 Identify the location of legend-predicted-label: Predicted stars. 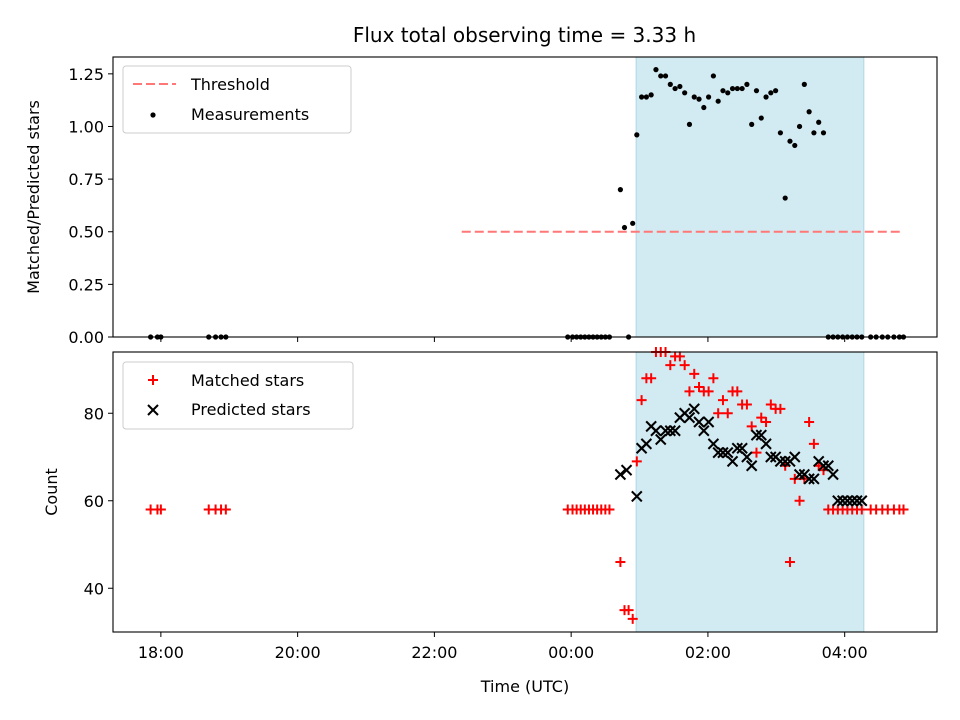
(251, 409).